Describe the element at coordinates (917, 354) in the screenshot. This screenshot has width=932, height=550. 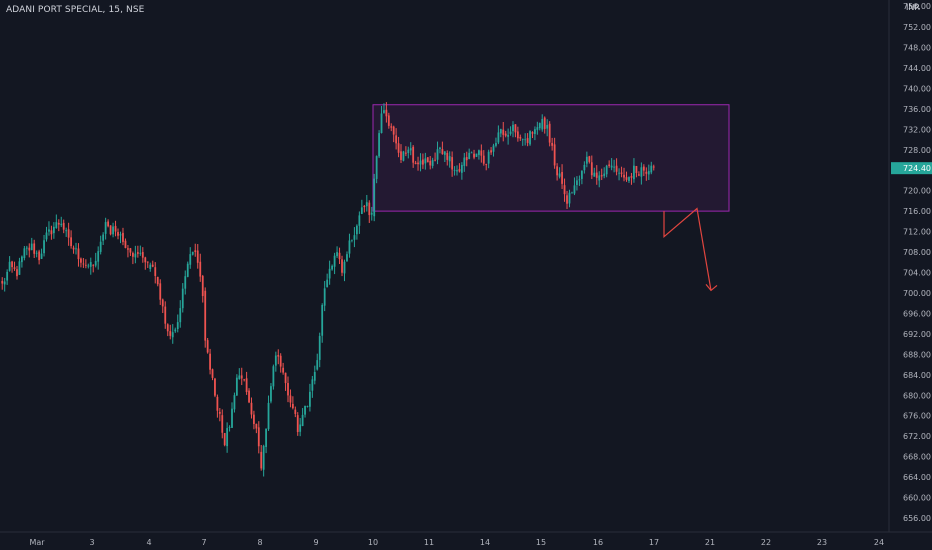
I see `y-tick-label: 688.00` at that location.